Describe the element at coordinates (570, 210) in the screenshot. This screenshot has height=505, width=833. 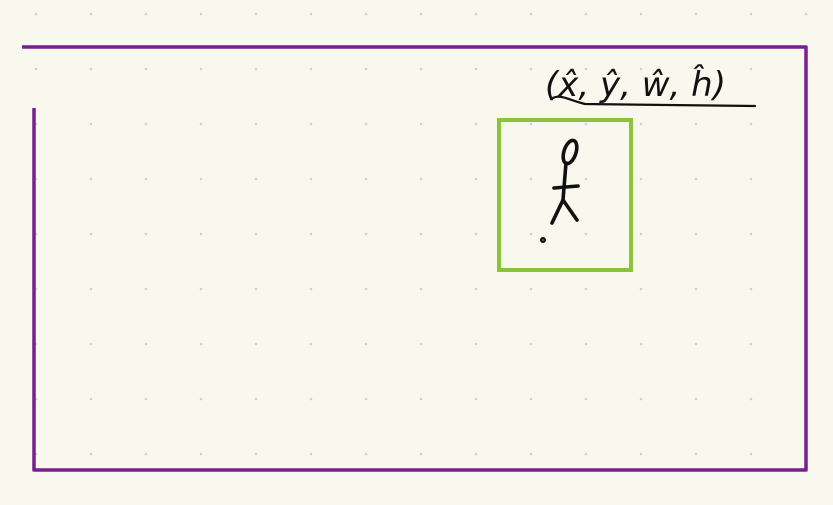
I see `figure-right-leg` at that location.